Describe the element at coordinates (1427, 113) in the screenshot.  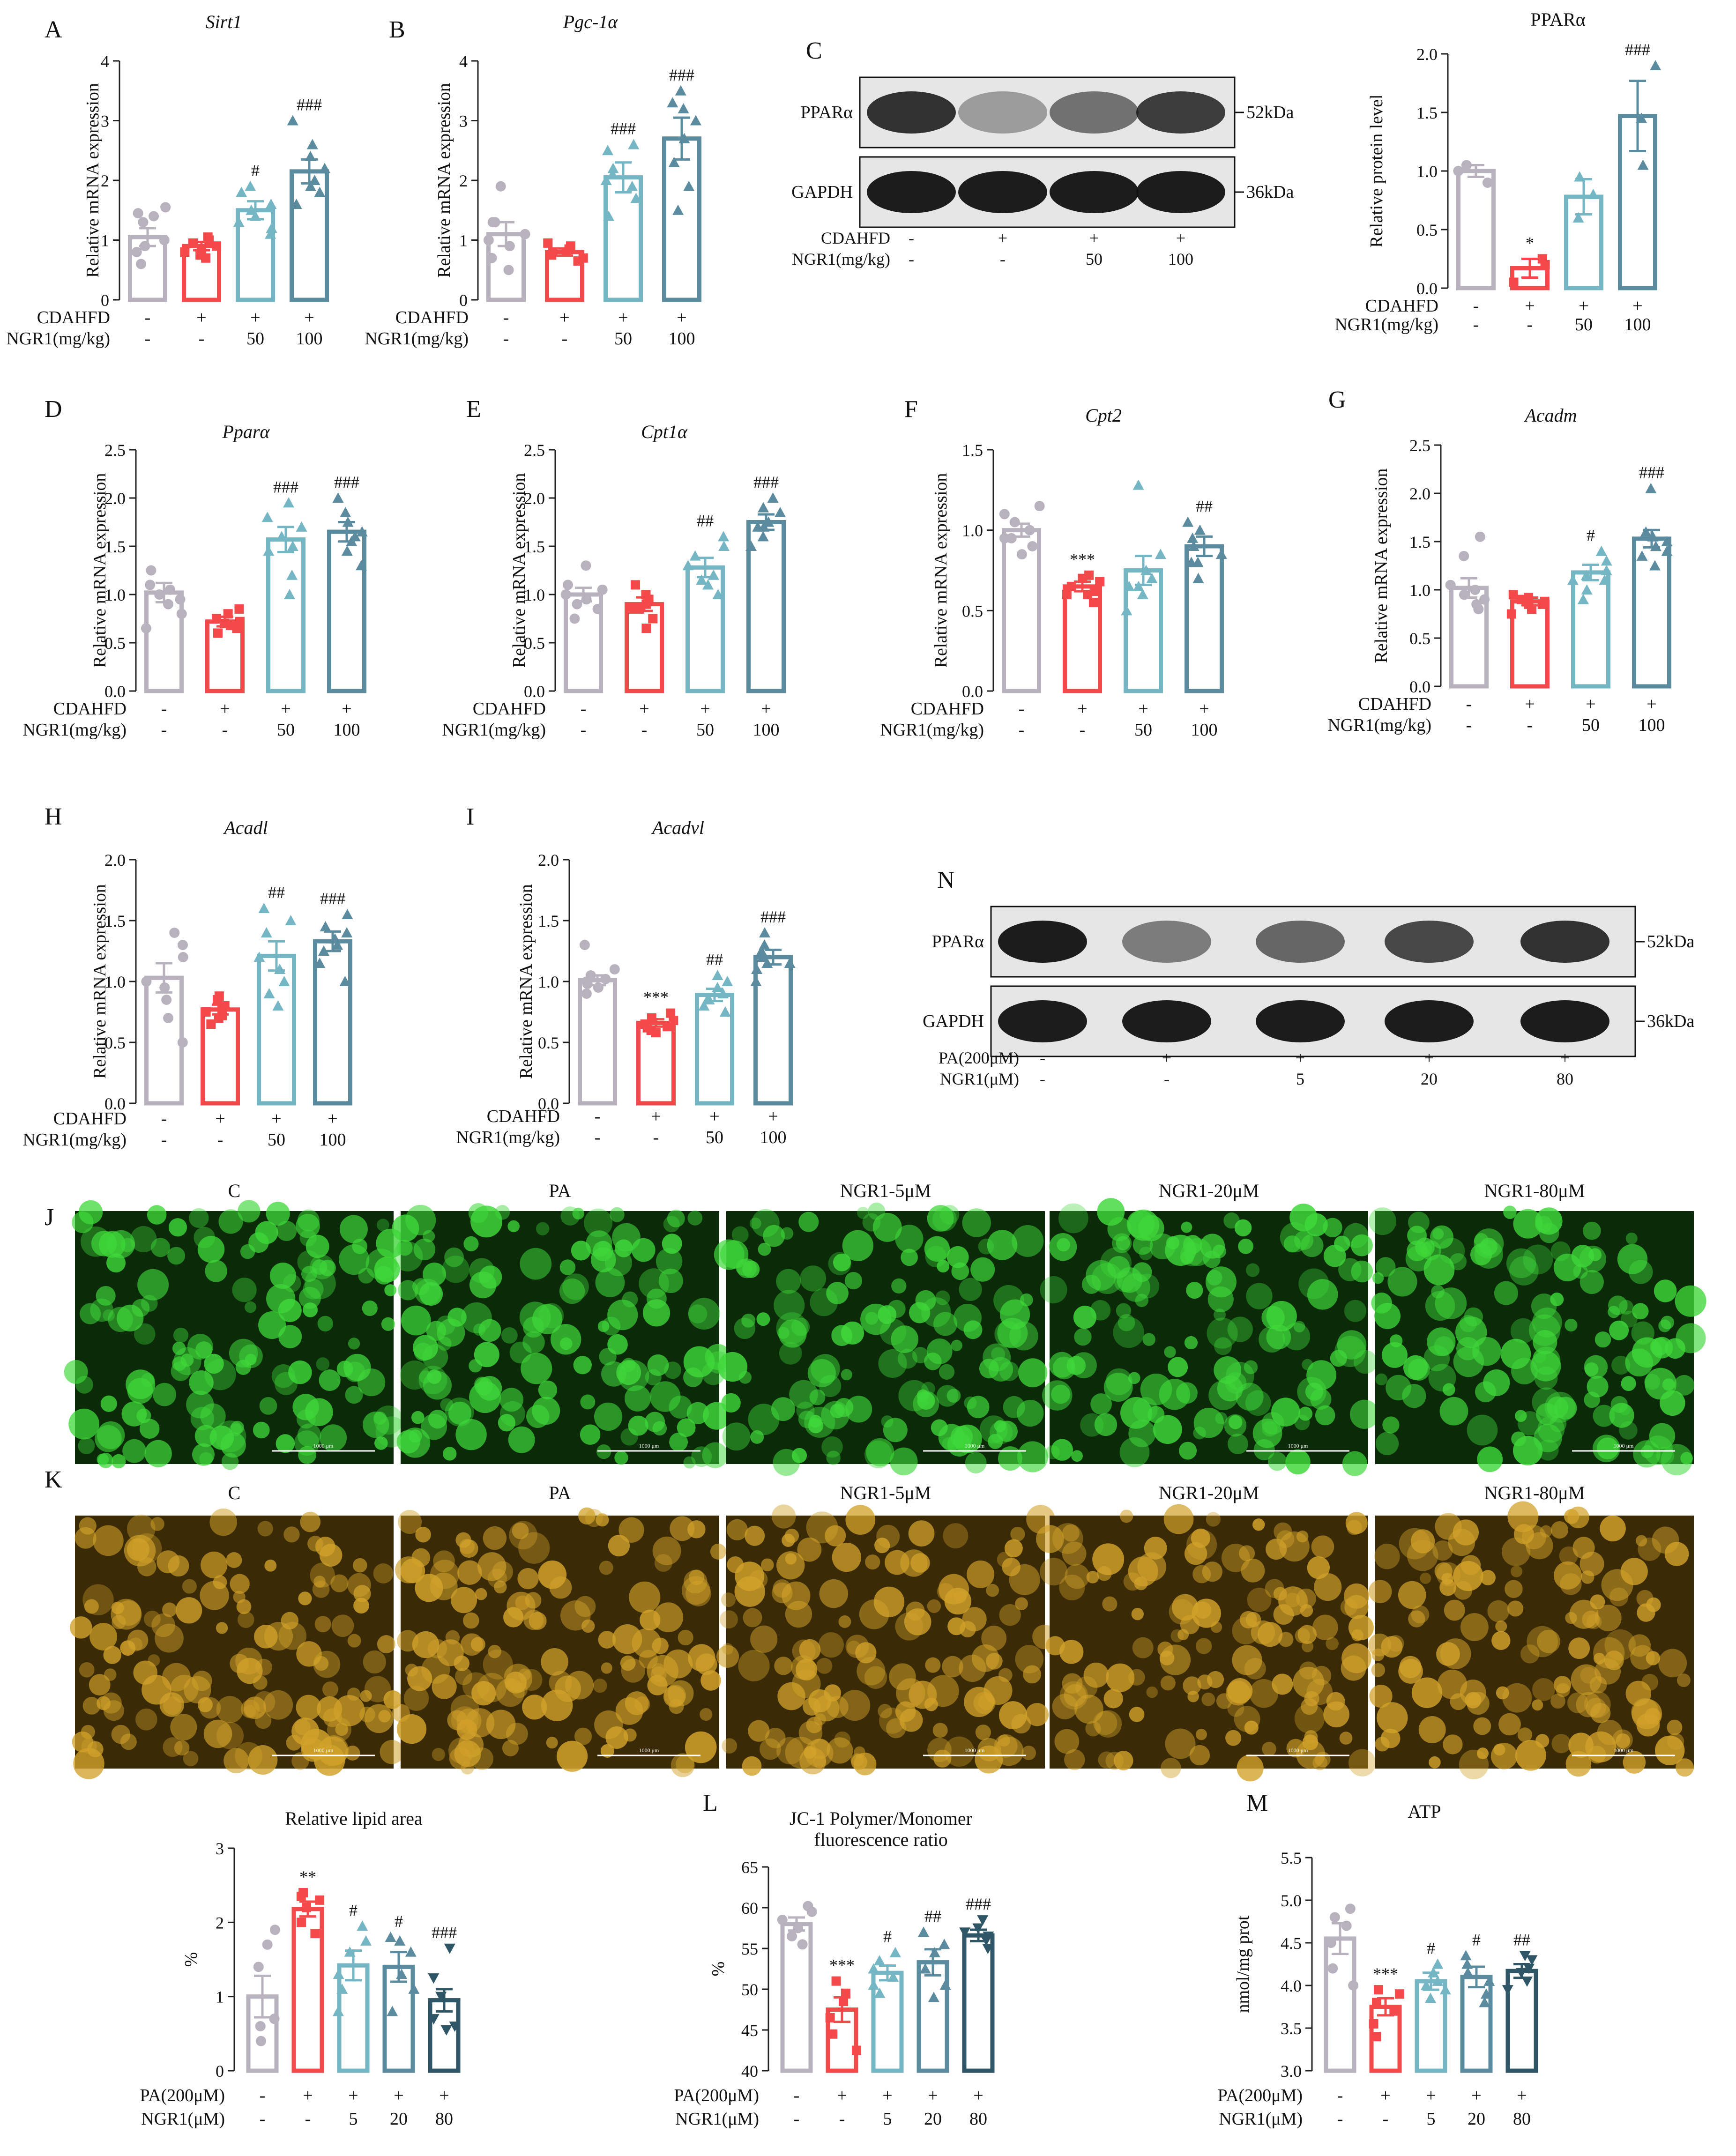
I see `y-tick-label: 1.5` at that location.